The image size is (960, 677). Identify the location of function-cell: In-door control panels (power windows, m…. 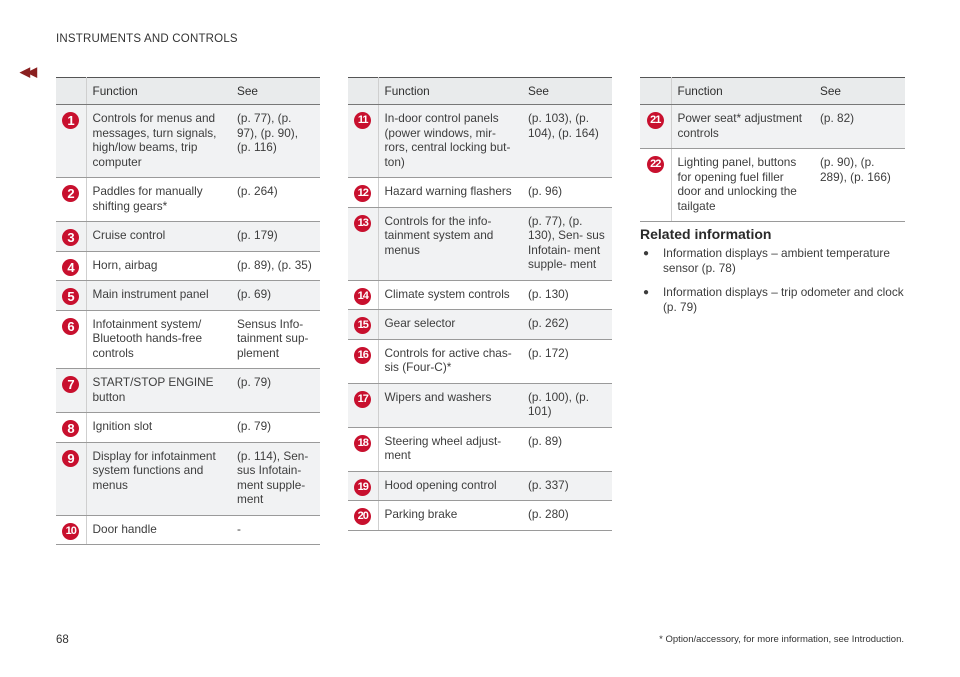
(450, 141).